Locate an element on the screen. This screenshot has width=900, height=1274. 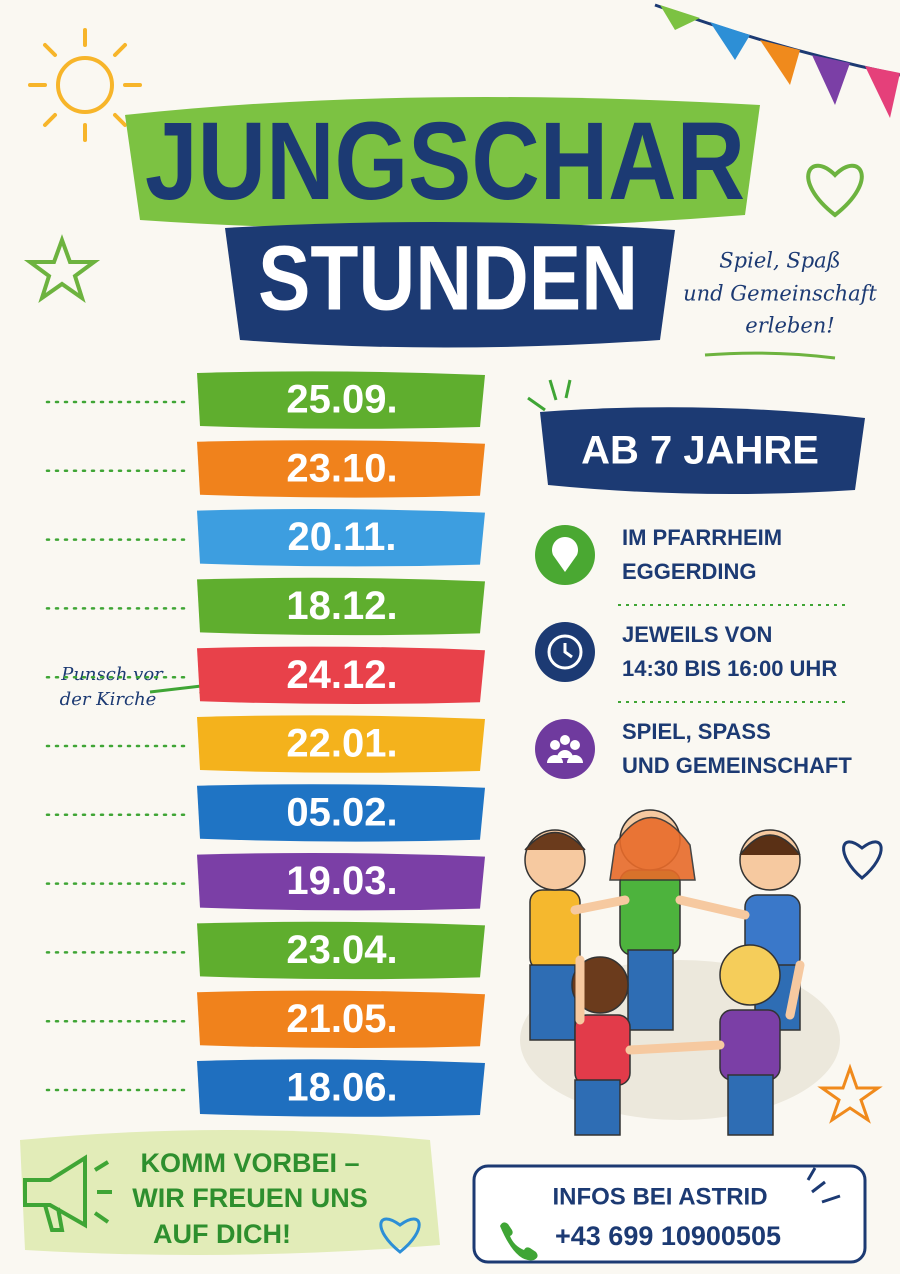
subtitle-brush is located at coordinates (450, 284).